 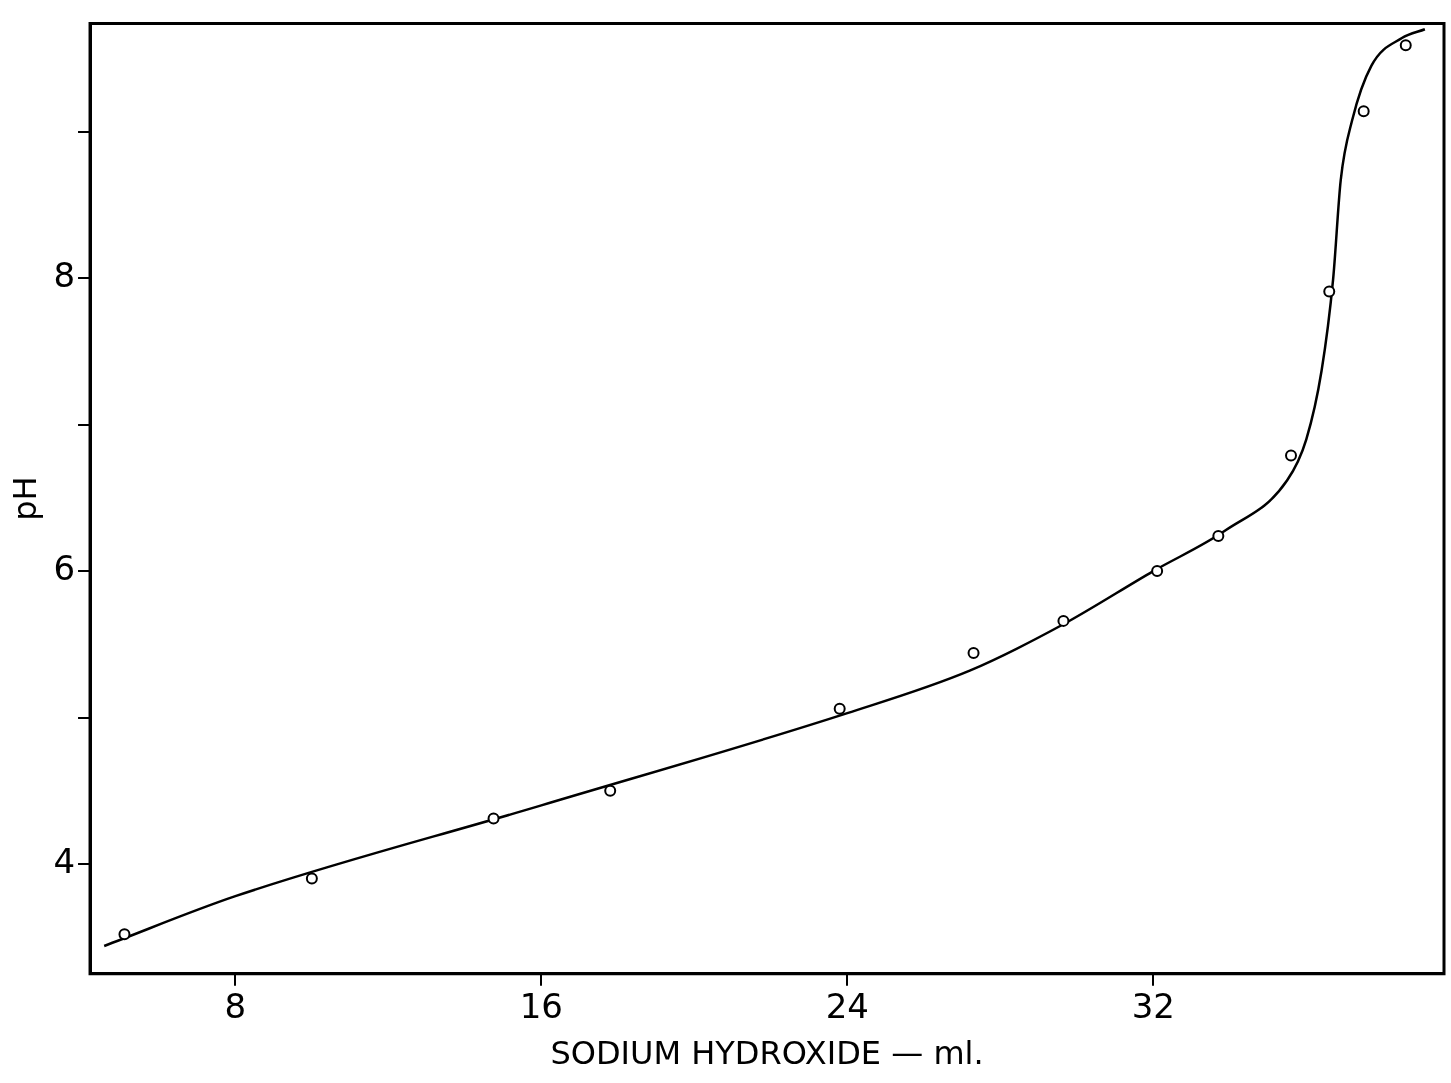 What do you see at coordinates (235, 1006) in the screenshot?
I see `x-tick-label: 8` at bounding box center [235, 1006].